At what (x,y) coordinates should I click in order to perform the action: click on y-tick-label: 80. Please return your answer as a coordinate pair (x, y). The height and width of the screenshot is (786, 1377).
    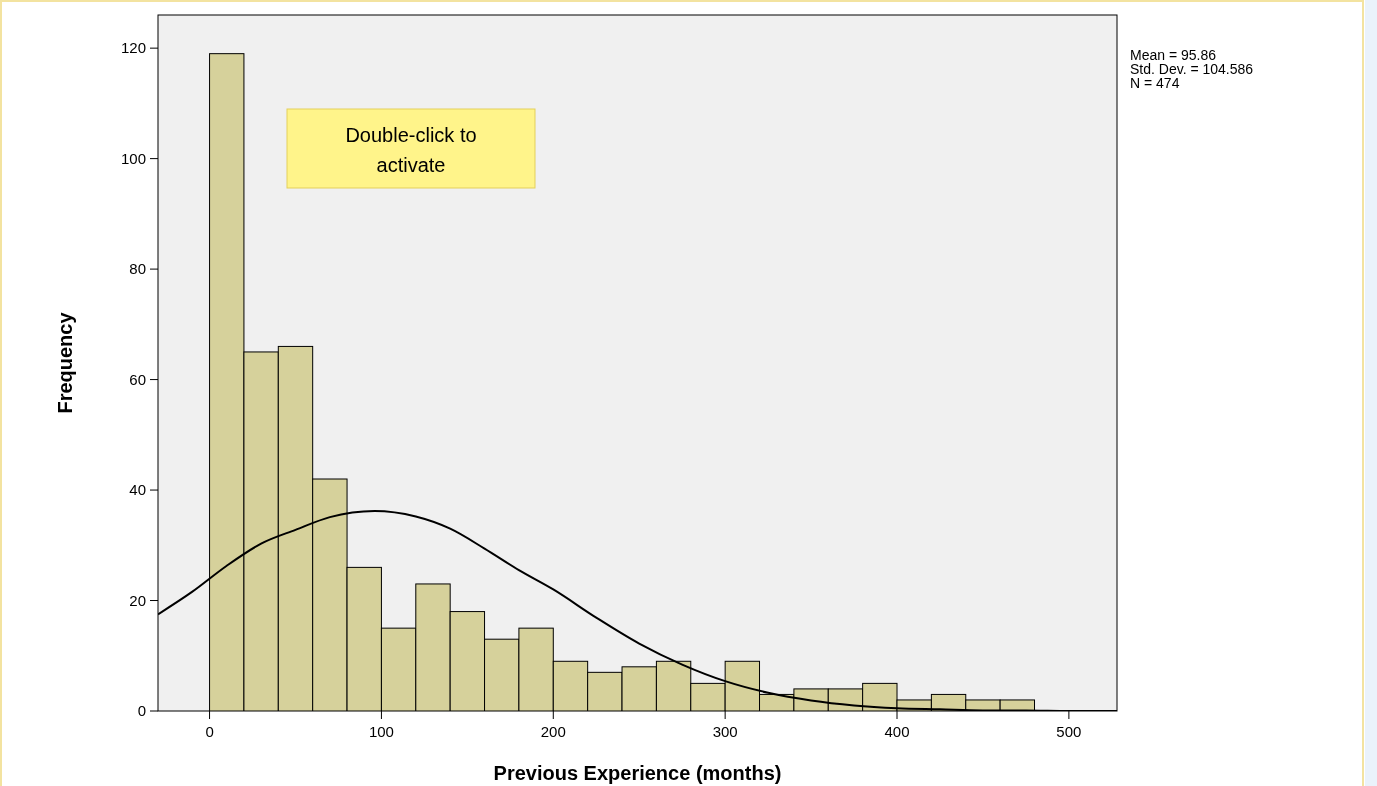
    Looking at the image, I should click on (137, 269).